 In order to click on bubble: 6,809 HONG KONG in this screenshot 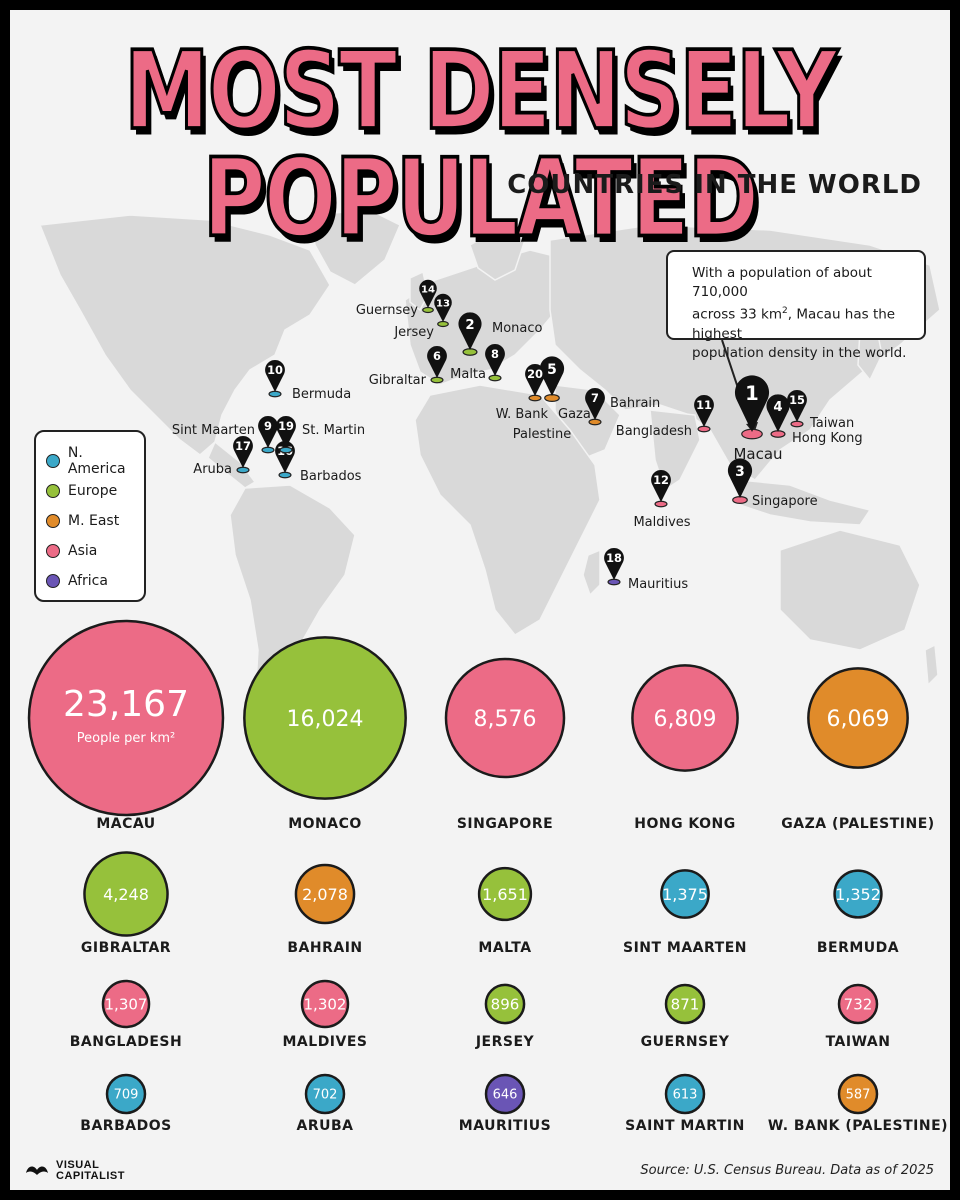, I will do `click(685, 748)`.